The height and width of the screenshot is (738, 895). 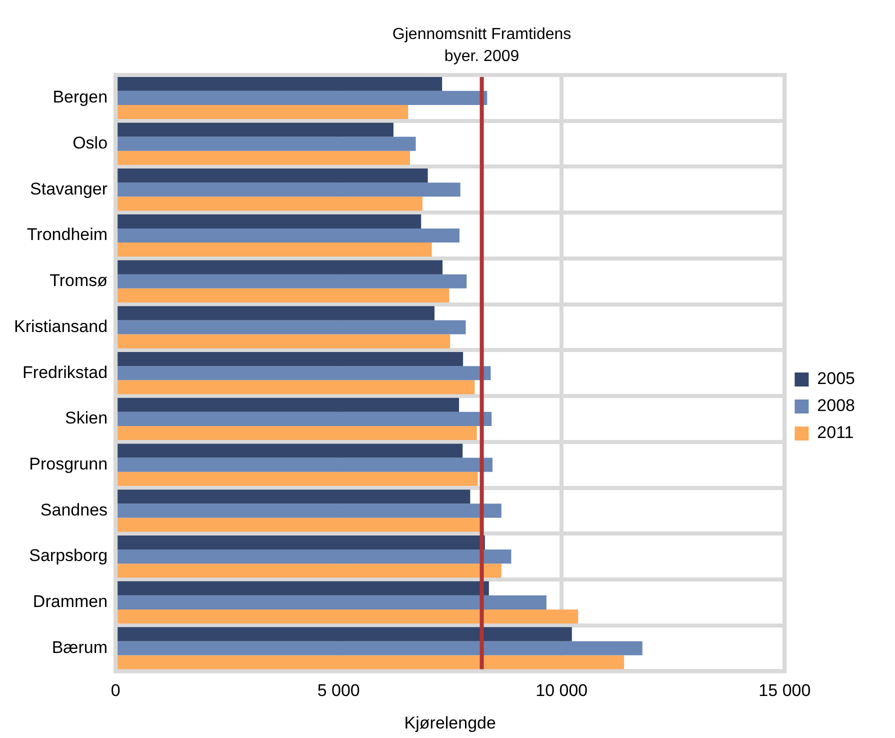 What do you see at coordinates (74, 510) in the screenshot?
I see `y-tick-label: Sandnes` at bounding box center [74, 510].